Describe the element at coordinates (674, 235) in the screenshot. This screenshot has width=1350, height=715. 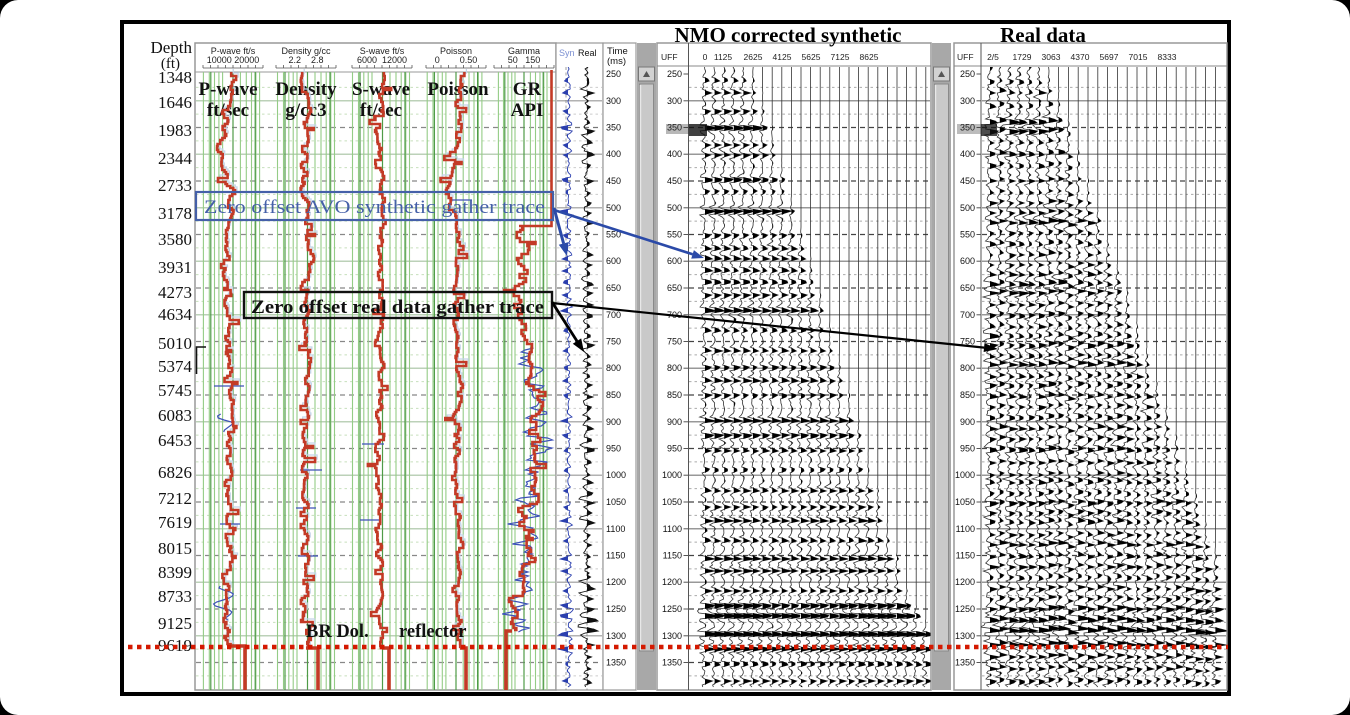
I see `svg-text: 550` at that location.